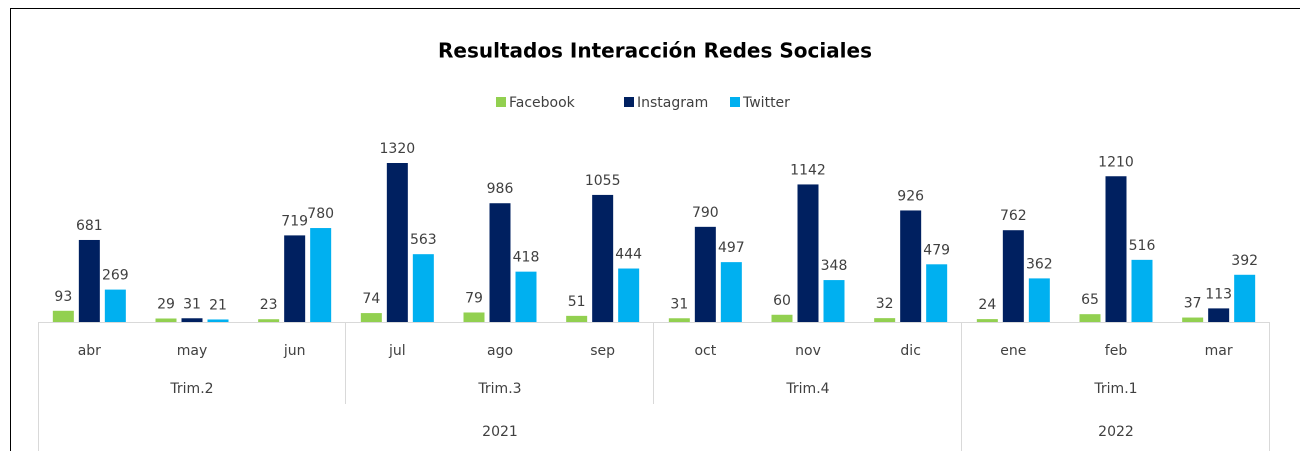 The image size is (1300, 451). I want to click on data-label: 362, so click(1039, 264).